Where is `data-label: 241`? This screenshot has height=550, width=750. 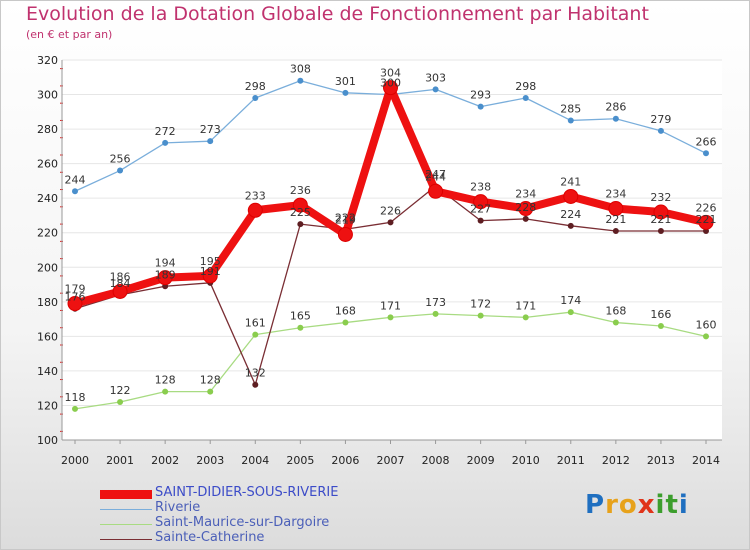
data-label: 241 is located at coordinates (570, 181).